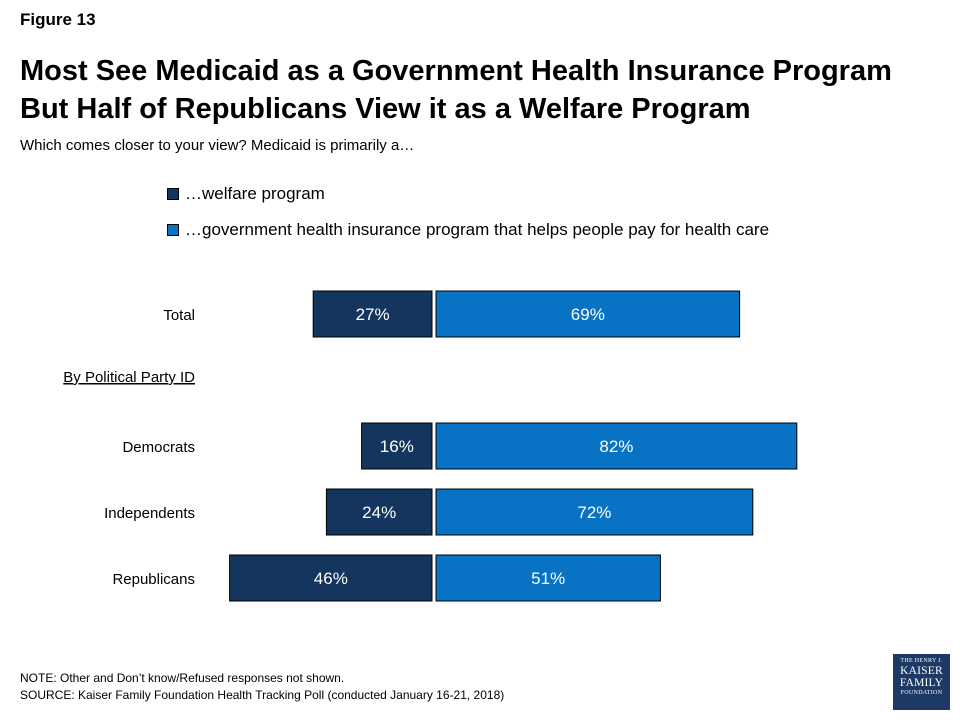 Image resolution: width=960 pixels, height=720 pixels. I want to click on data-label-insurance-independents: 72%, so click(594, 512).